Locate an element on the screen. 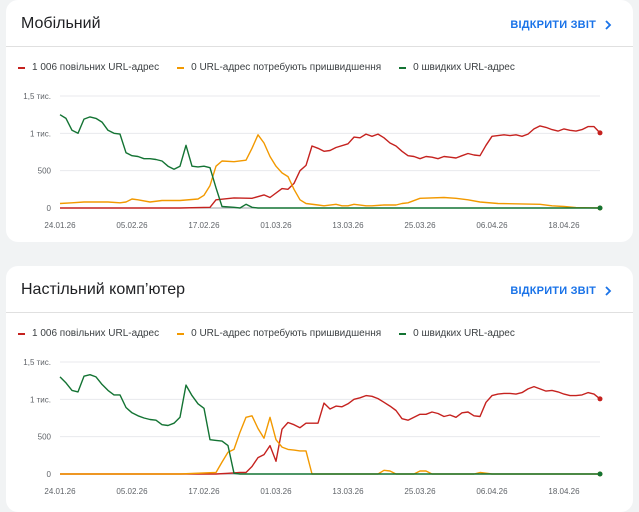  card-header: Мобільний ВІДКРИТИ ЗВІТ is located at coordinates (319, 23).